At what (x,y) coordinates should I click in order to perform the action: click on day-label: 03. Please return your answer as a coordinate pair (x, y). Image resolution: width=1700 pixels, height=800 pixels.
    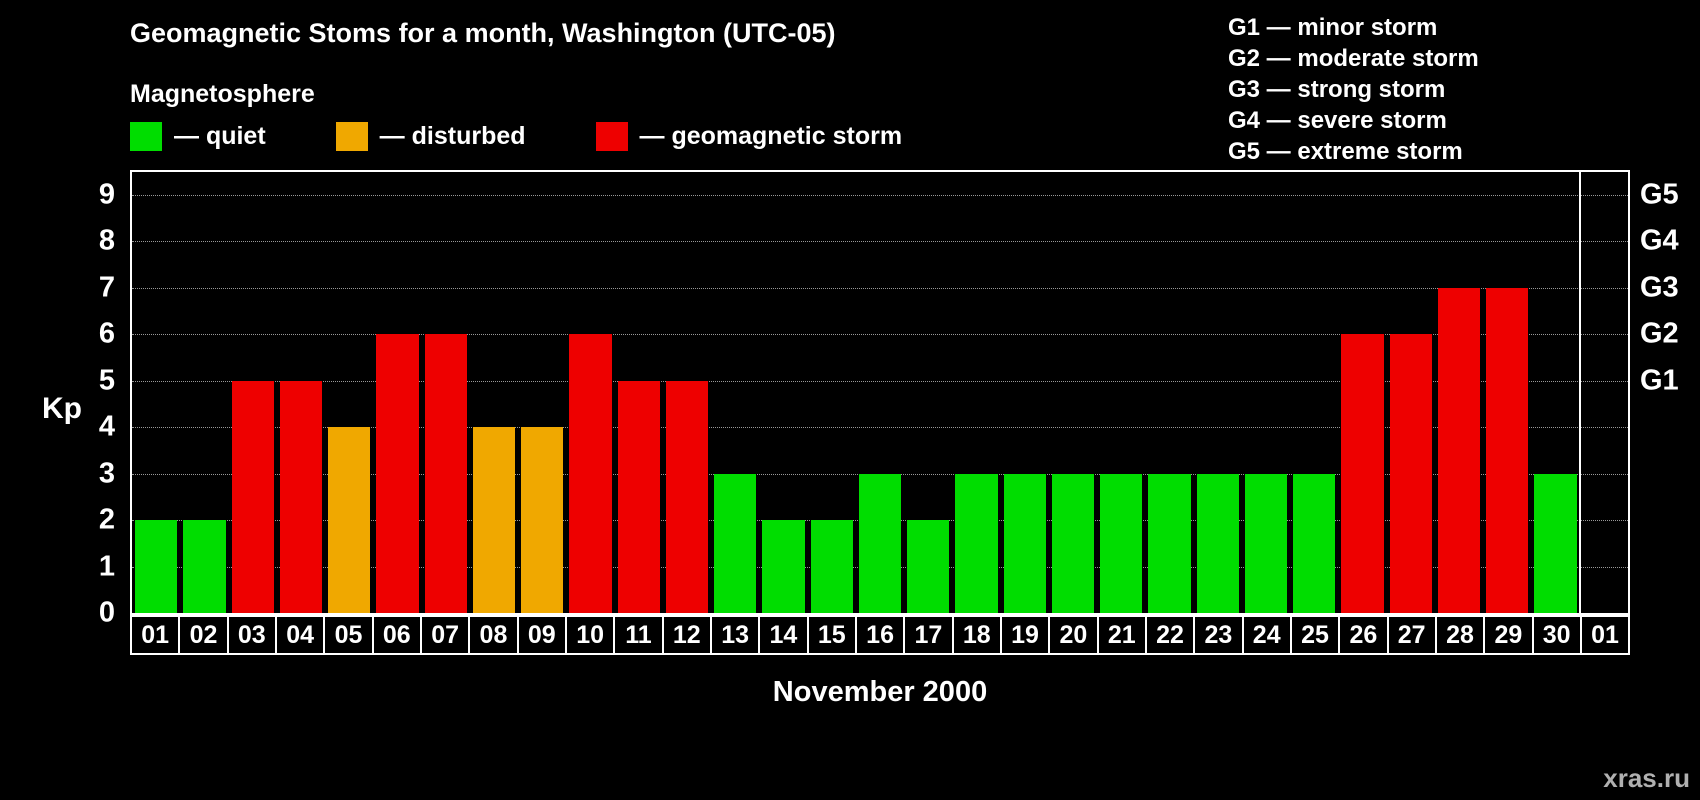
    Looking at the image, I should click on (251, 635).